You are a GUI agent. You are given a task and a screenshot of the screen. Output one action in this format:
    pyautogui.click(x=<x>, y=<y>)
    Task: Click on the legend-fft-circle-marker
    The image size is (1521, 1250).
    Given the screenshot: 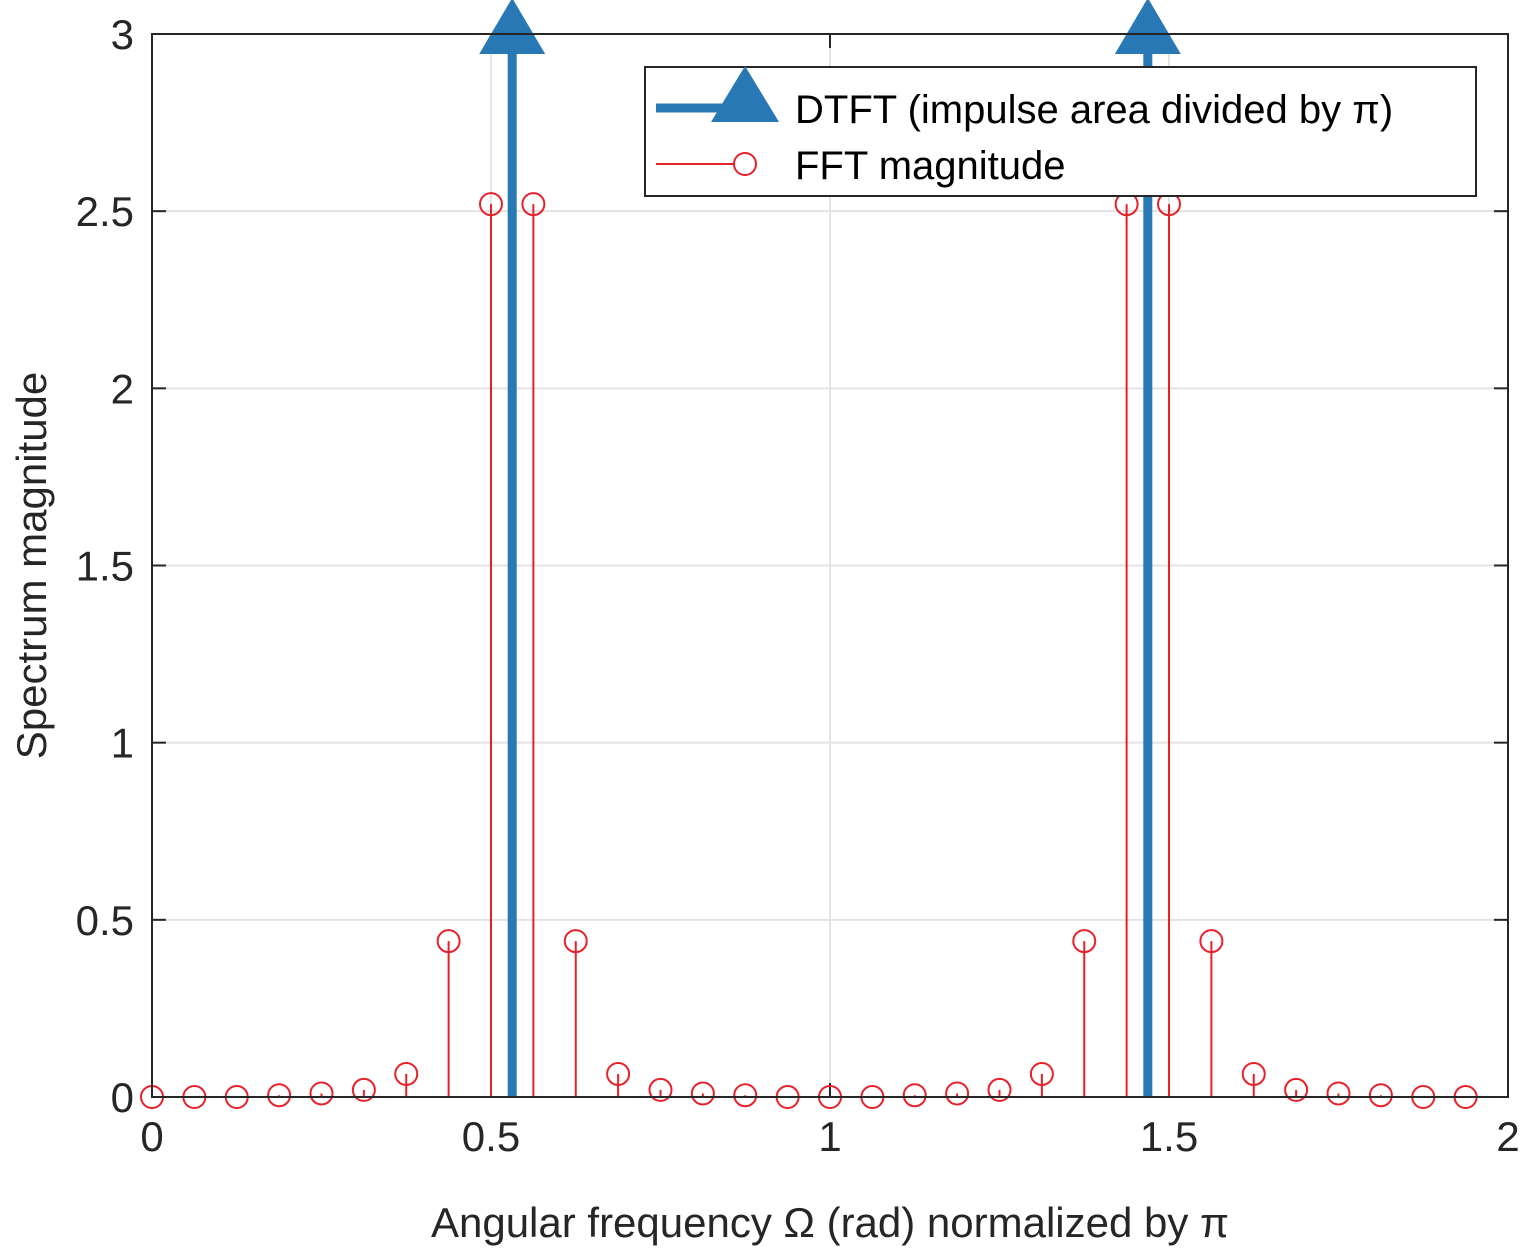 What is the action you would take?
    pyautogui.click(x=745, y=164)
    